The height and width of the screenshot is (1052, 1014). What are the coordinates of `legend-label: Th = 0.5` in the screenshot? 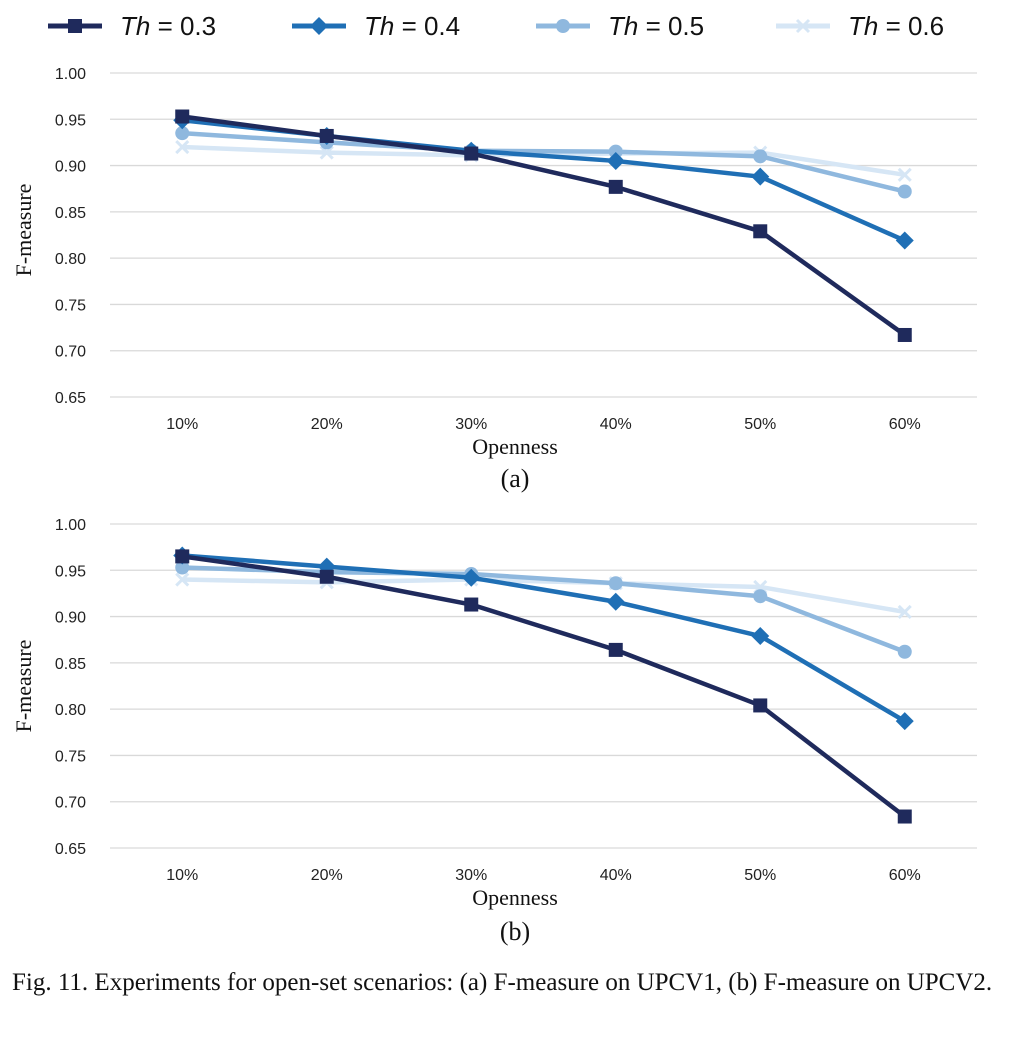 It's located at (656, 26).